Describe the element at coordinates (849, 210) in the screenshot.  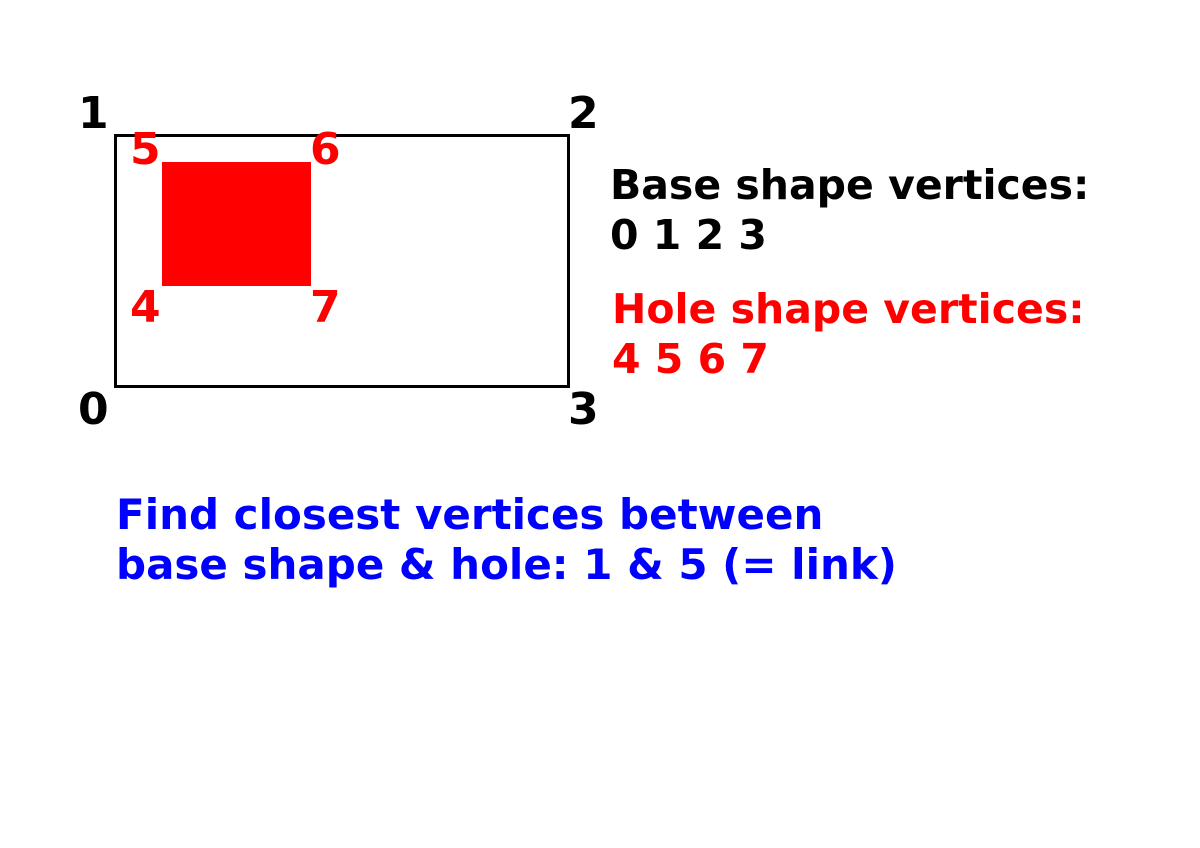
I see `base-shape-info: Base shape vertices: 0 1 2 3` at that location.